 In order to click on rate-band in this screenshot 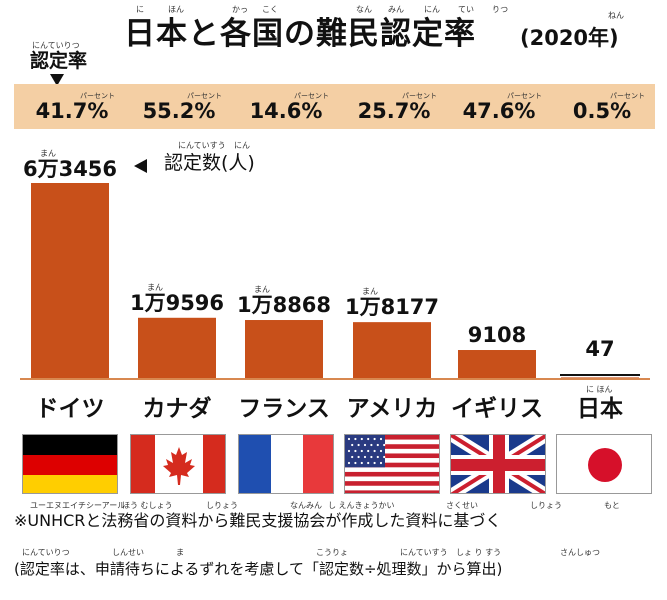, I will do `click(334, 106)`.